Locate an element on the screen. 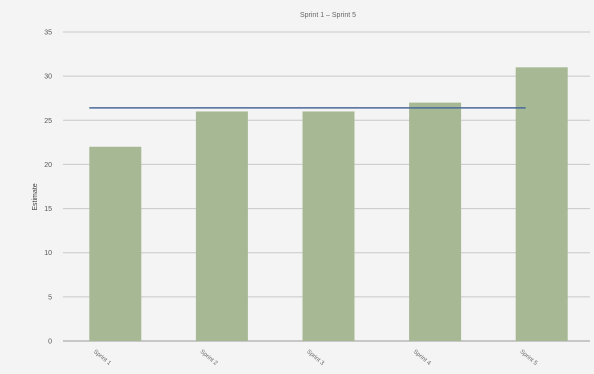  y-tick-label: 35 is located at coordinates (48, 33).